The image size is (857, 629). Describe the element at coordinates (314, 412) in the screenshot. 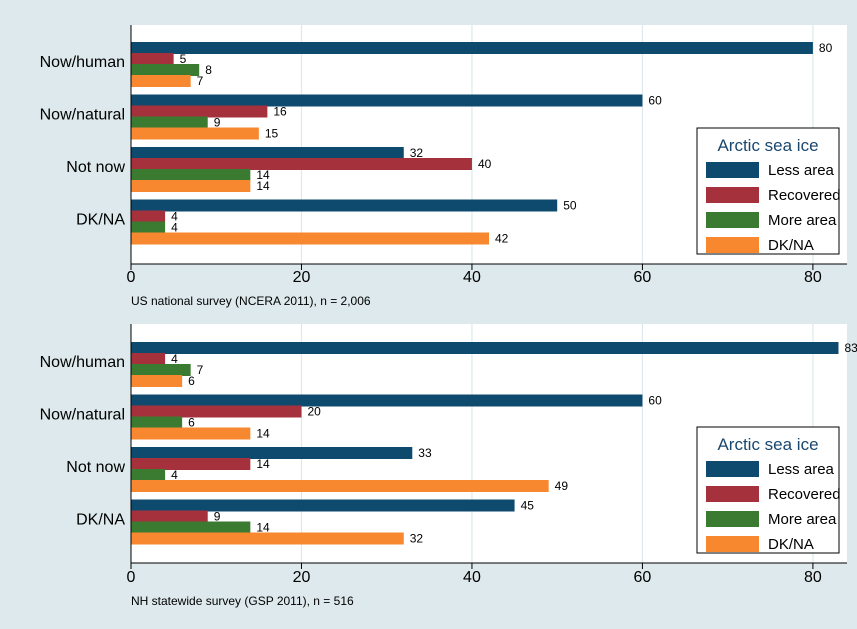

I see `data-label: 20` at that location.